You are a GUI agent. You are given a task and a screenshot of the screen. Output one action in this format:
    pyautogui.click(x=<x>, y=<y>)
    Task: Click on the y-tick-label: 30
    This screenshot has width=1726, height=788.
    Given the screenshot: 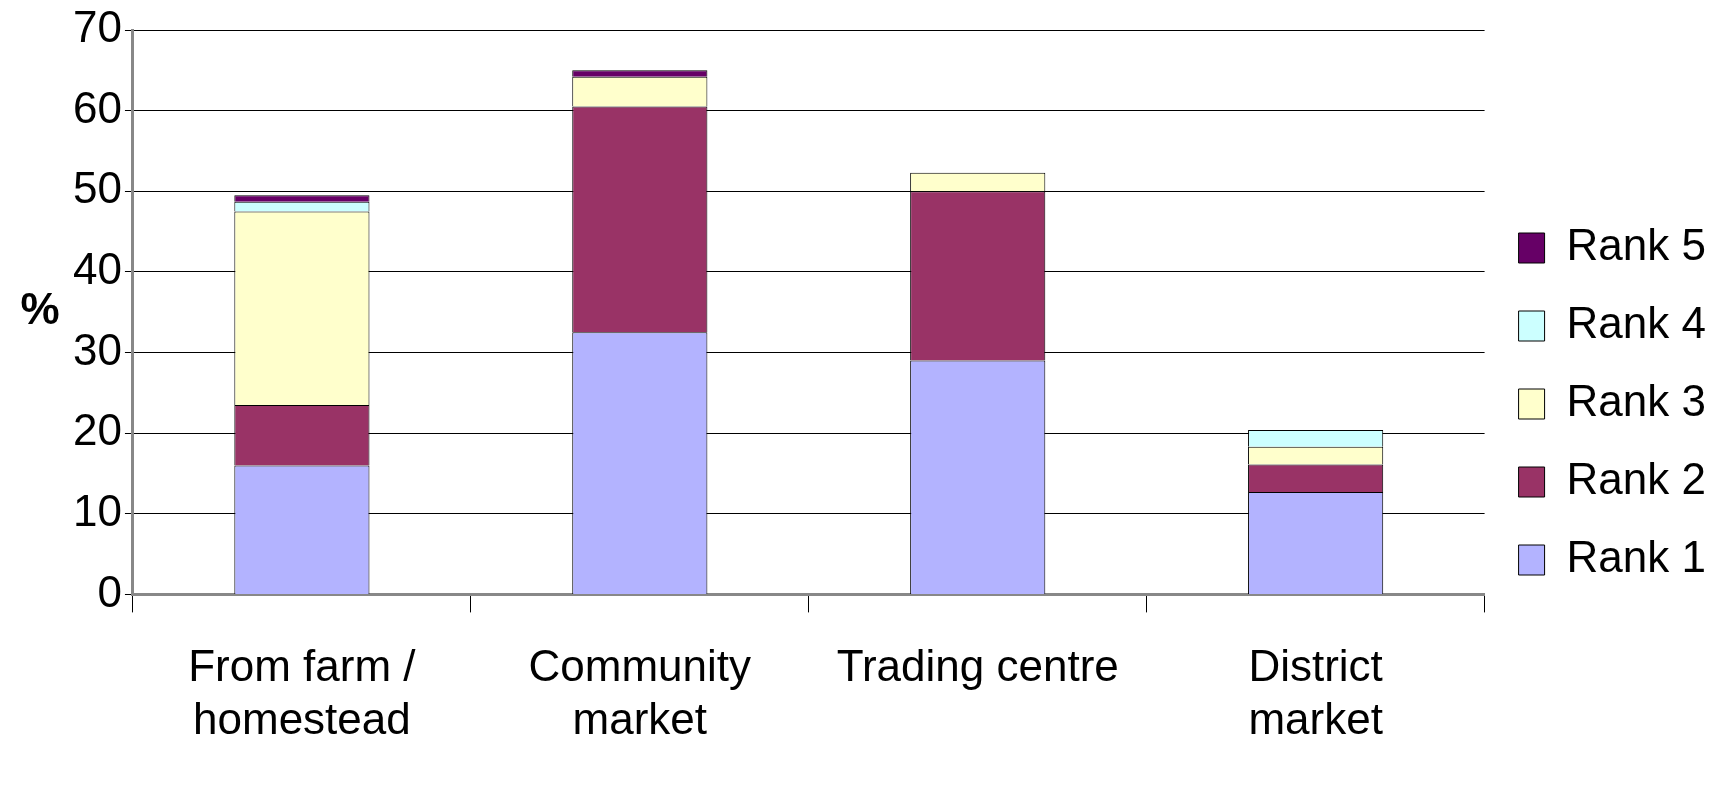 What is the action you would take?
    pyautogui.click(x=97, y=349)
    